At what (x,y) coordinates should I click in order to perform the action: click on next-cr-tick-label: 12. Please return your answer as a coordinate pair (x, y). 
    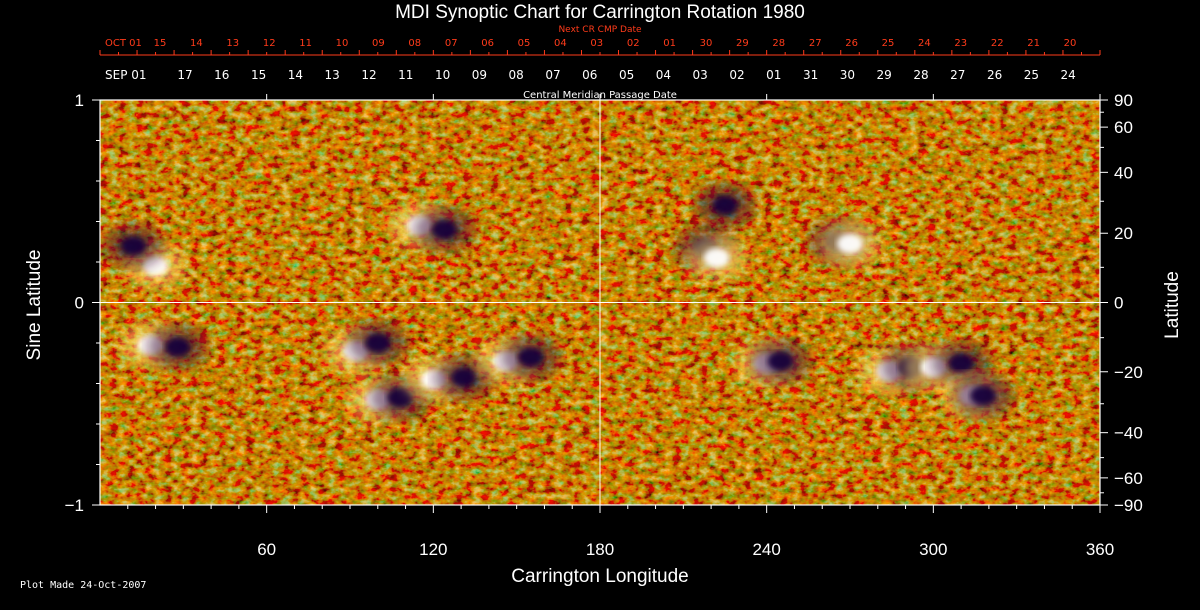
    Looking at the image, I should click on (269, 43).